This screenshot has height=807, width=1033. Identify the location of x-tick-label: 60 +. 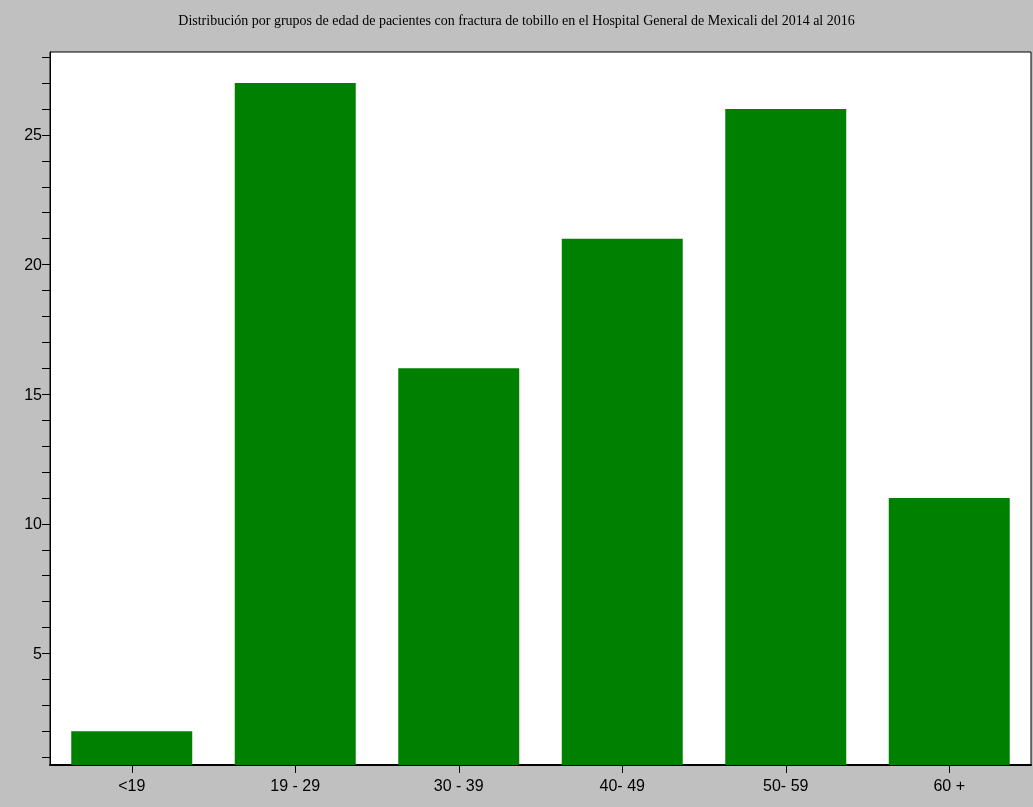
(949, 785).